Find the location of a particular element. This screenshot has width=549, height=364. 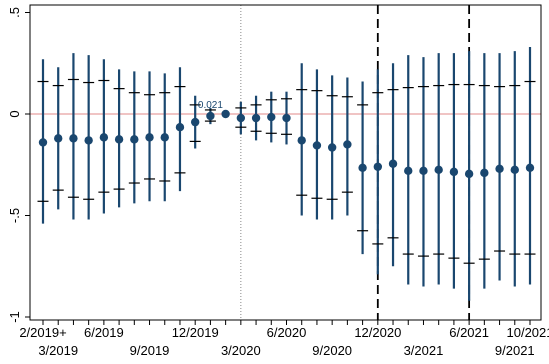

x-tick-label: 6/2021 is located at coordinates (469, 332).